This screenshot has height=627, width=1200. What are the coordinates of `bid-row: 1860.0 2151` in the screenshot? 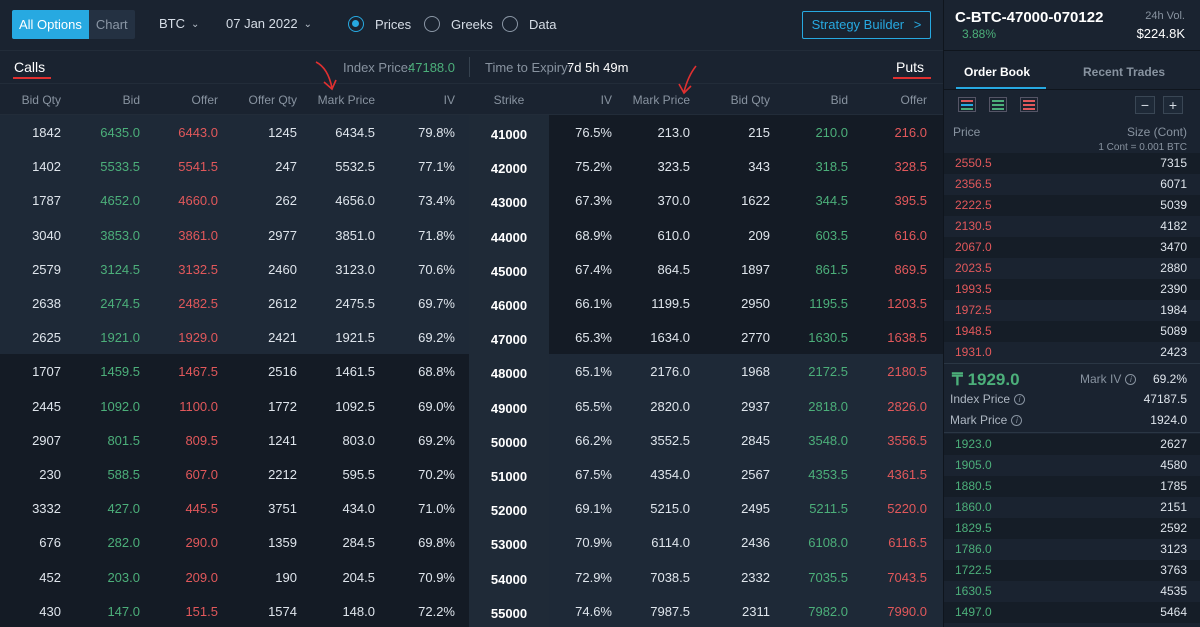 It's located at (1072, 507).